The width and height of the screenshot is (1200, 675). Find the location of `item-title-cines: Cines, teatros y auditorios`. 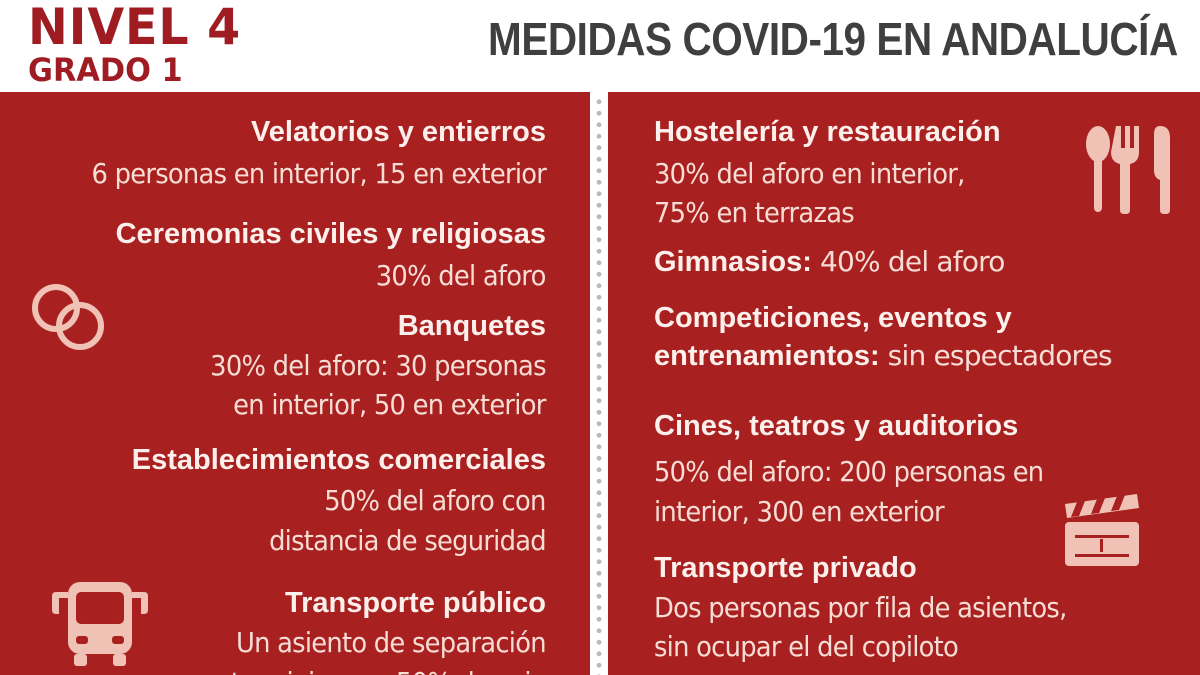

item-title-cines: Cines, teatros y auditorios is located at coordinates (836, 426).